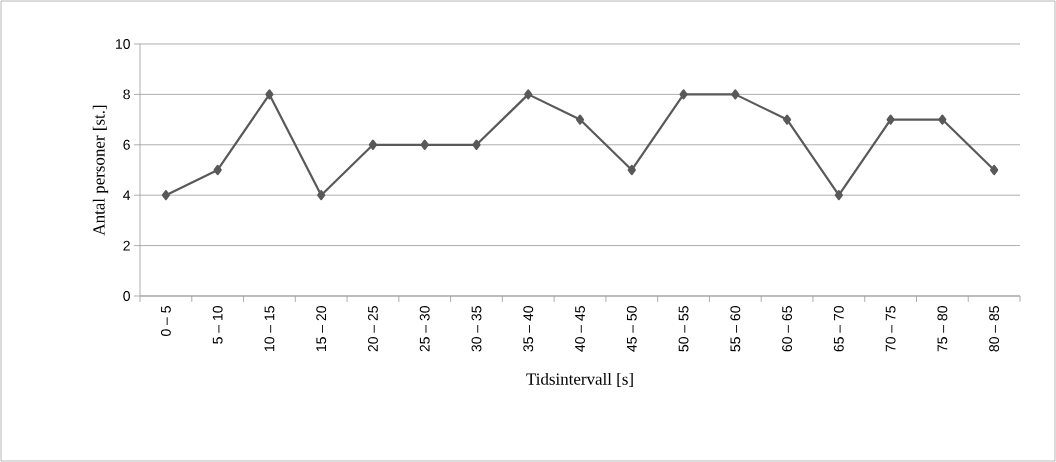 The image size is (1056, 462). I want to click on y-tick-label: 6, so click(126, 144).